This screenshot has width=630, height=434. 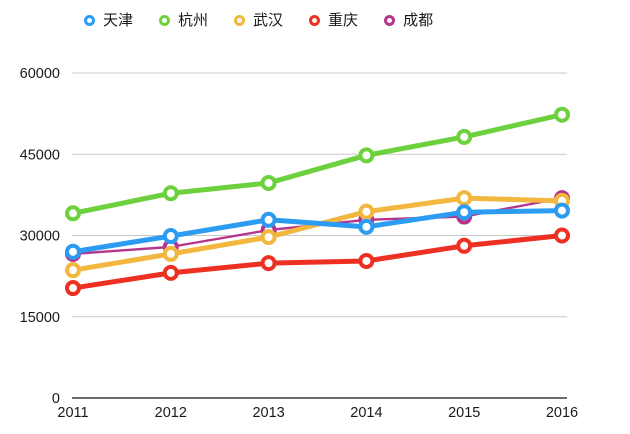 What do you see at coordinates (366, 155) in the screenshot?
I see `data-point-杭州-2014` at bounding box center [366, 155].